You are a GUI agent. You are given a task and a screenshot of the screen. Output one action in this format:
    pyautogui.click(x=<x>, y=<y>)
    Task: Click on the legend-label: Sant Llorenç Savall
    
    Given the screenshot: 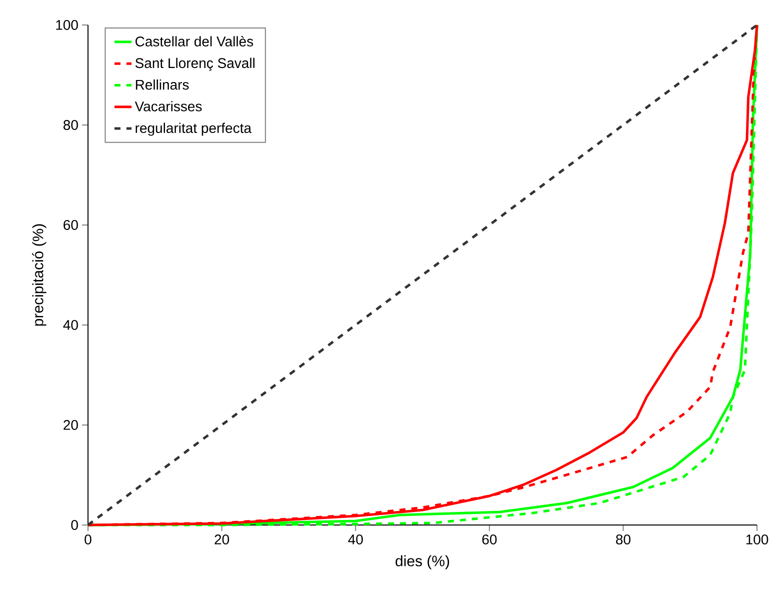 What is the action you would take?
    pyautogui.click(x=194, y=64)
    